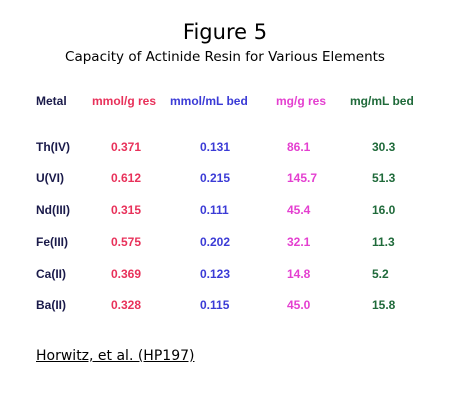 The height and width of the screenshot is (400, 450). What do you see at coordinates (53, 210) in the screenshot?
I see `row-metal: Nd(III)` at bounding box center [53, 210].